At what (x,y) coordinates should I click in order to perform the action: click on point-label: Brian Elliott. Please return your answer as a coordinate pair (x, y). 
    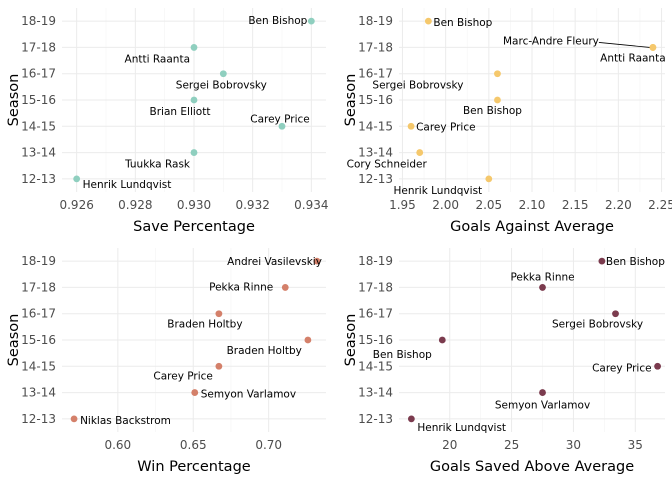
    Looking at the image, I should click on (180, 112).